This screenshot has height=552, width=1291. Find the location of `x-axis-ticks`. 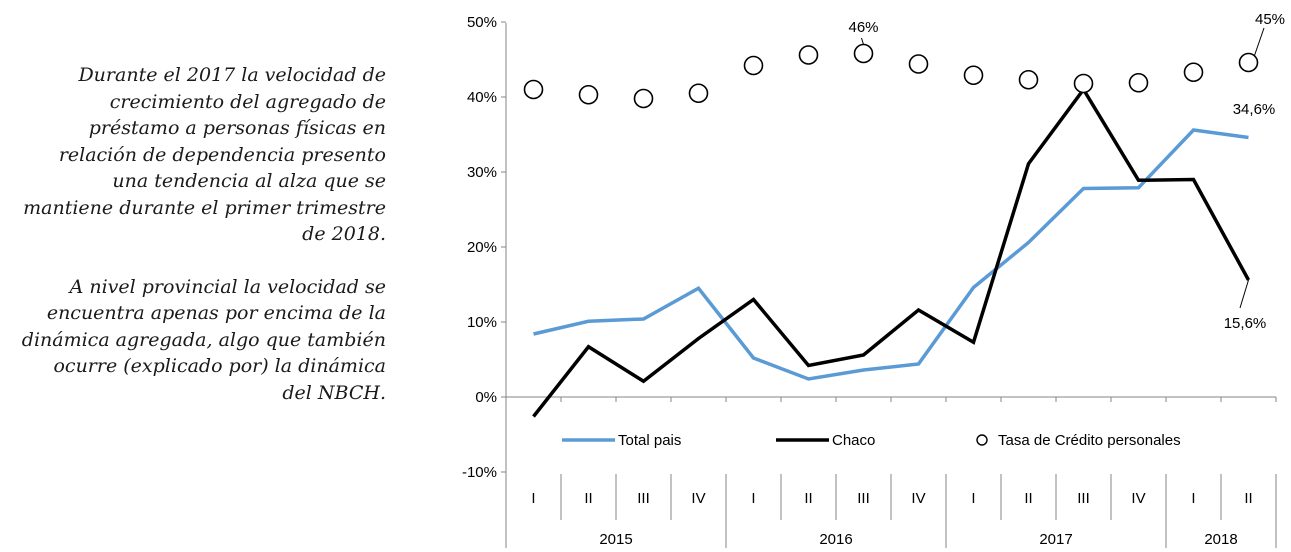

x-axis-ticks is located at coordinates (891, 399).